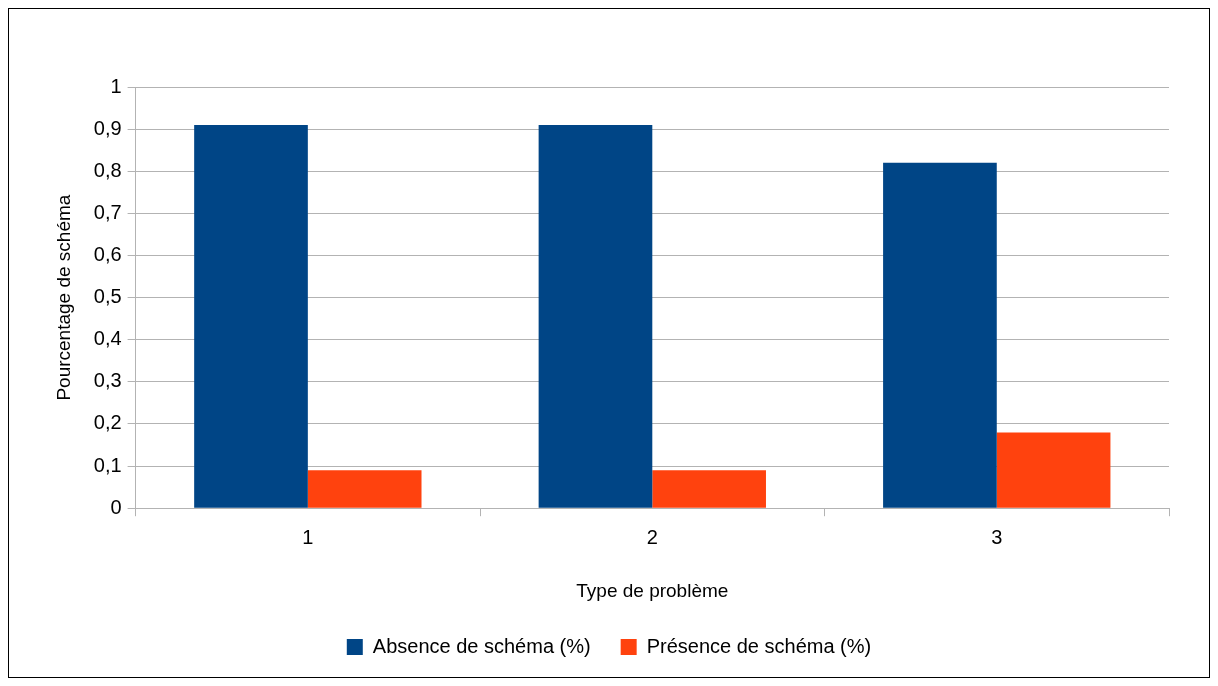 The width and height of the screenshot is (1218, 686). I want to click on y-tick-label: 0,7, so click(107, 211).